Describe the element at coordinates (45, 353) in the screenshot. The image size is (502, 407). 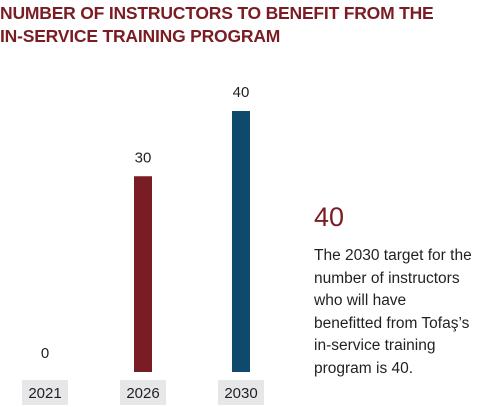
I see `value-label-2021: 0` at that location.